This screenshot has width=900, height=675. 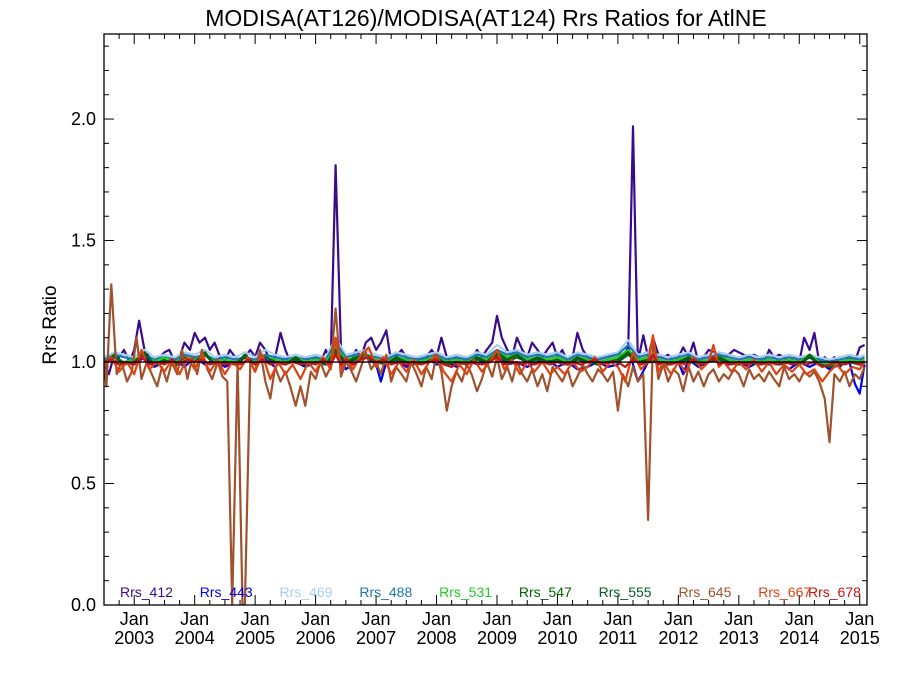 I want to click on legend-item-rrs-469: Rrs_469, so click(x=306, y=592).